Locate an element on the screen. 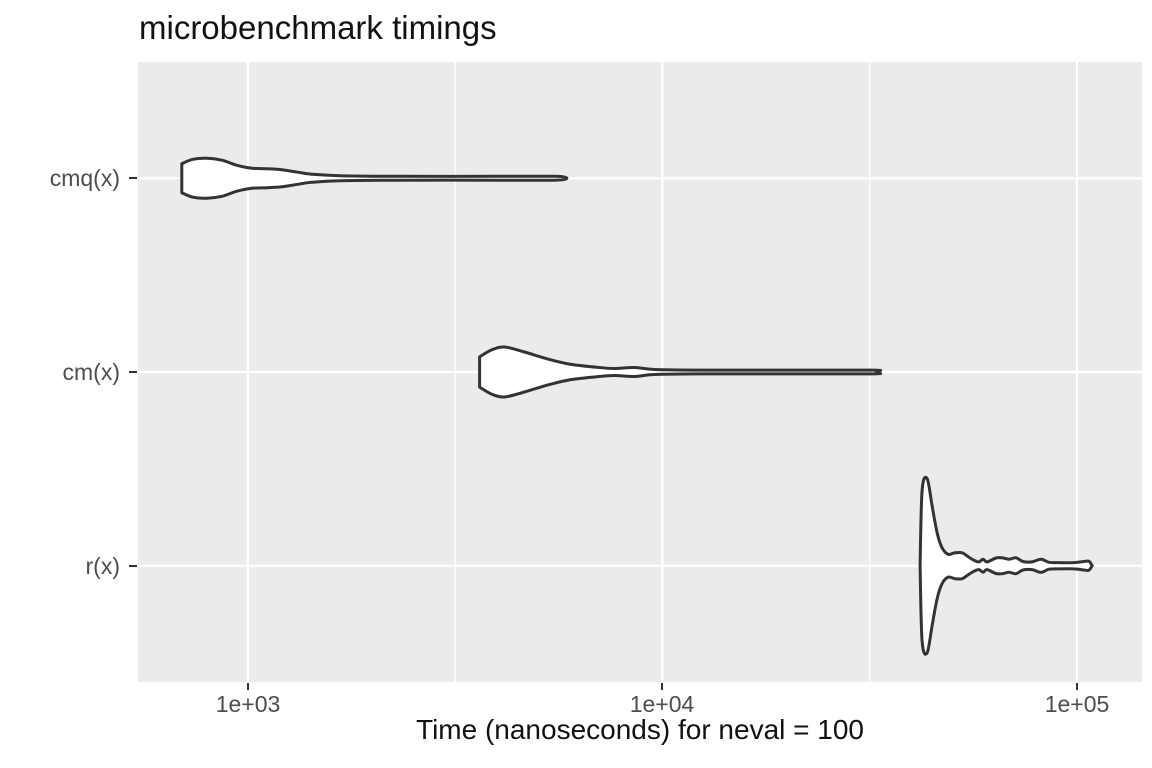 Image resolution: width=1152 pixels, height=768 pixels. chart-title: microbenchmark timings is located at coordinates (318, 27).